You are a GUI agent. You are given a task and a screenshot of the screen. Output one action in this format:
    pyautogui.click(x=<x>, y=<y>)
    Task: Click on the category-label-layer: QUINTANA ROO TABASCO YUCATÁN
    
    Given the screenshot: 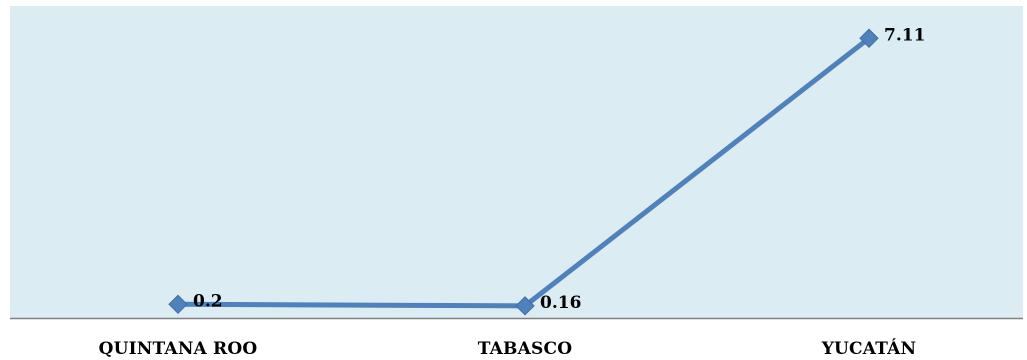 What is the action you would take?
    pyautogui.click(x=508, y=348)
    